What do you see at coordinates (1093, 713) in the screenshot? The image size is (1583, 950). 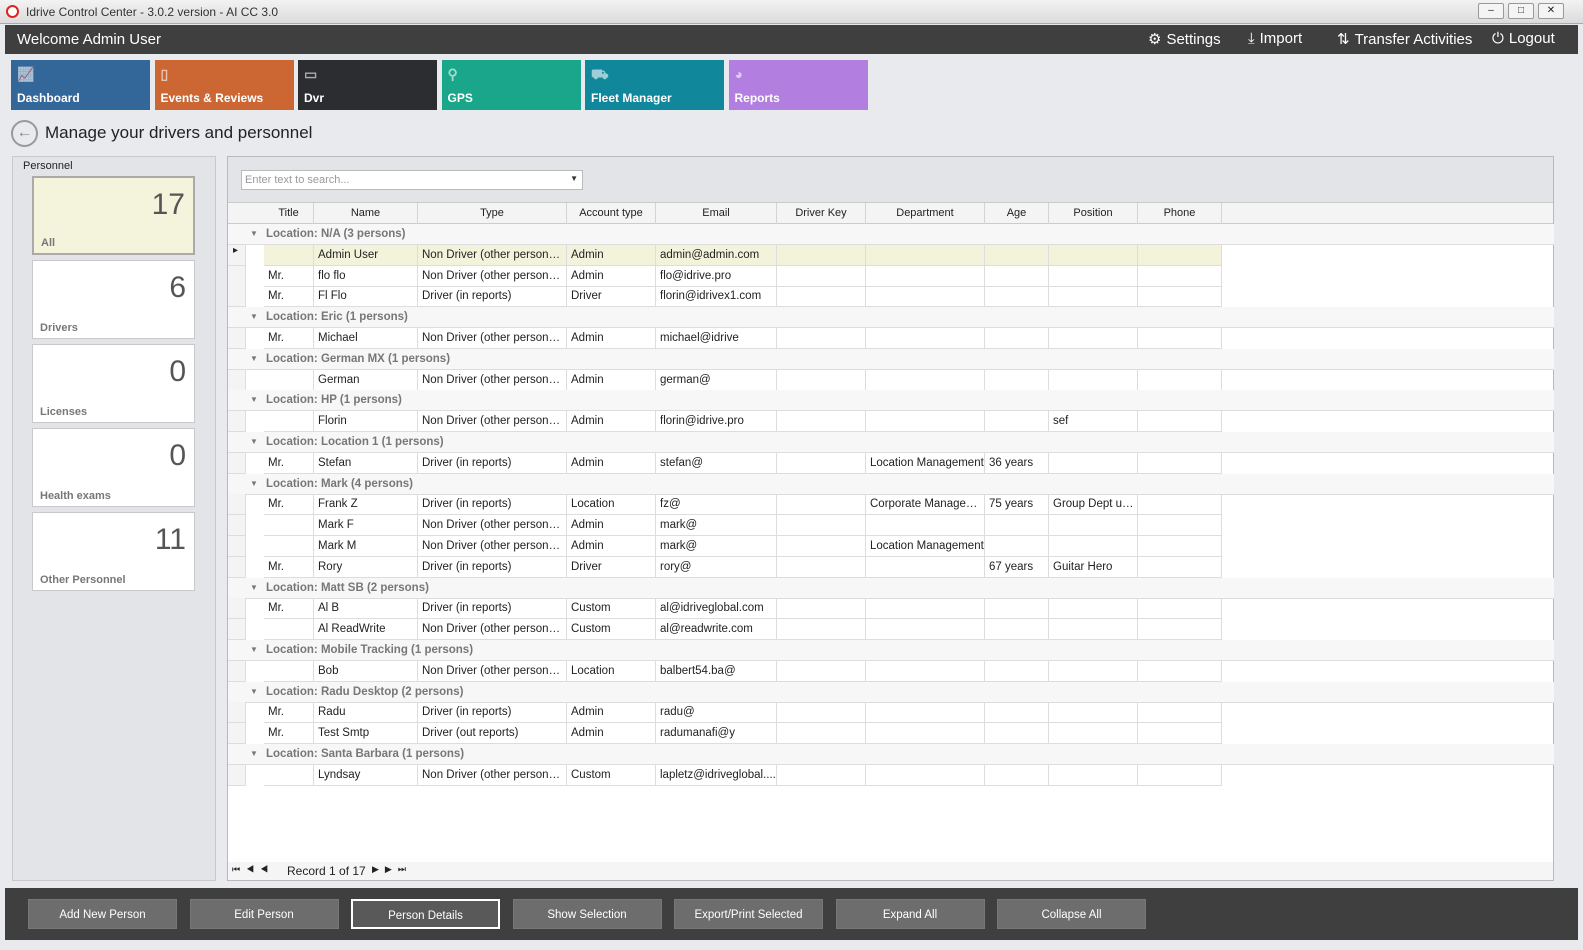 I see `cell-position` at bounding box center [1093, 713].